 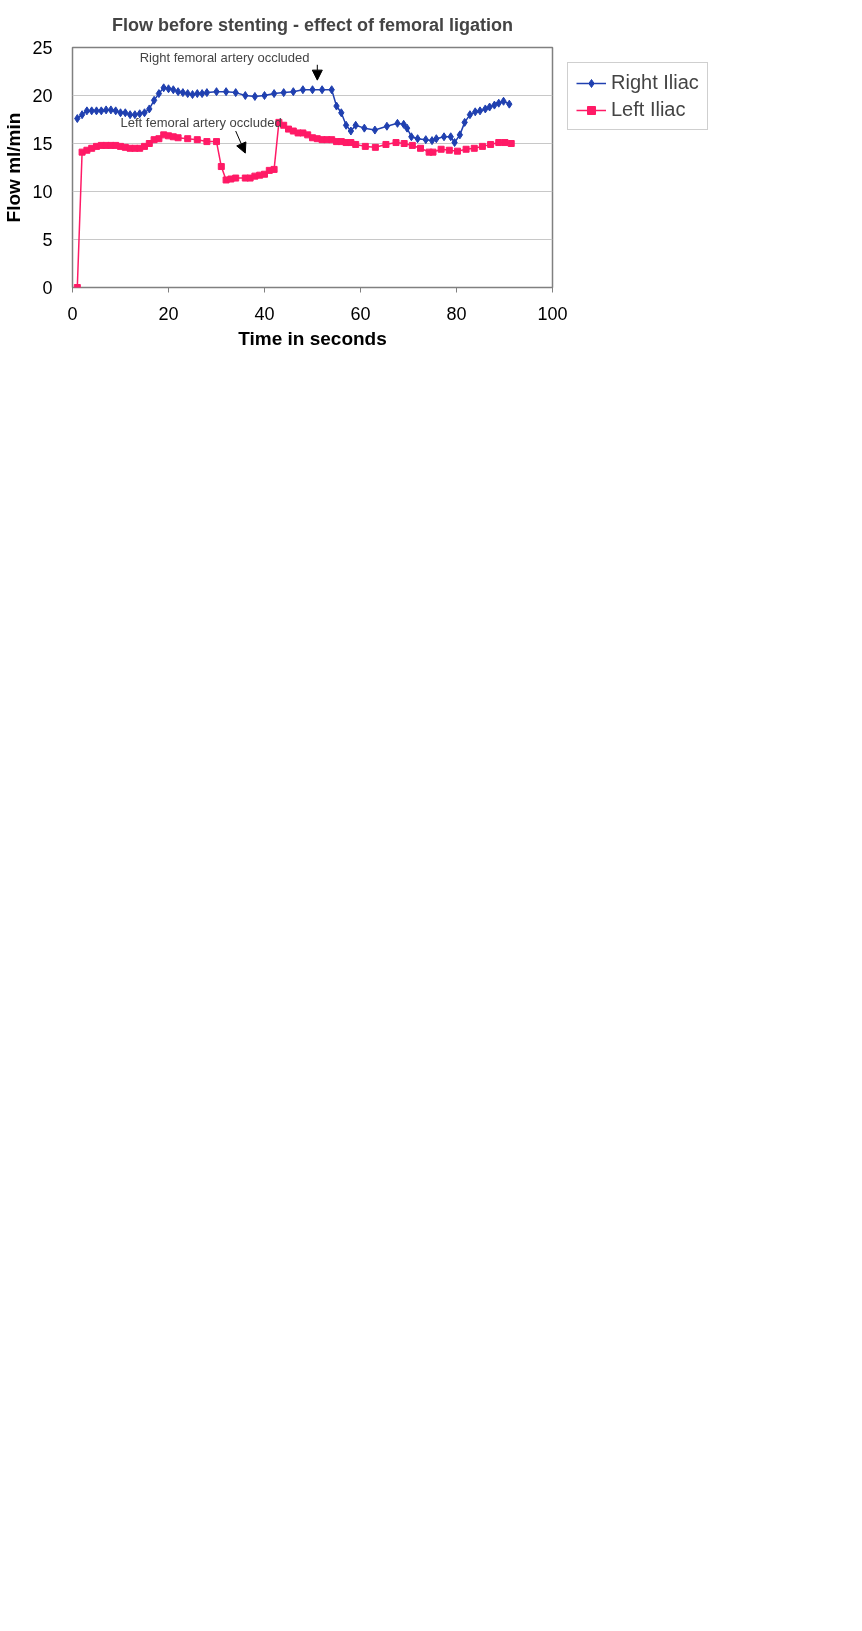 I want to click on y-tick-label: 20, so click(x=42, y=96).